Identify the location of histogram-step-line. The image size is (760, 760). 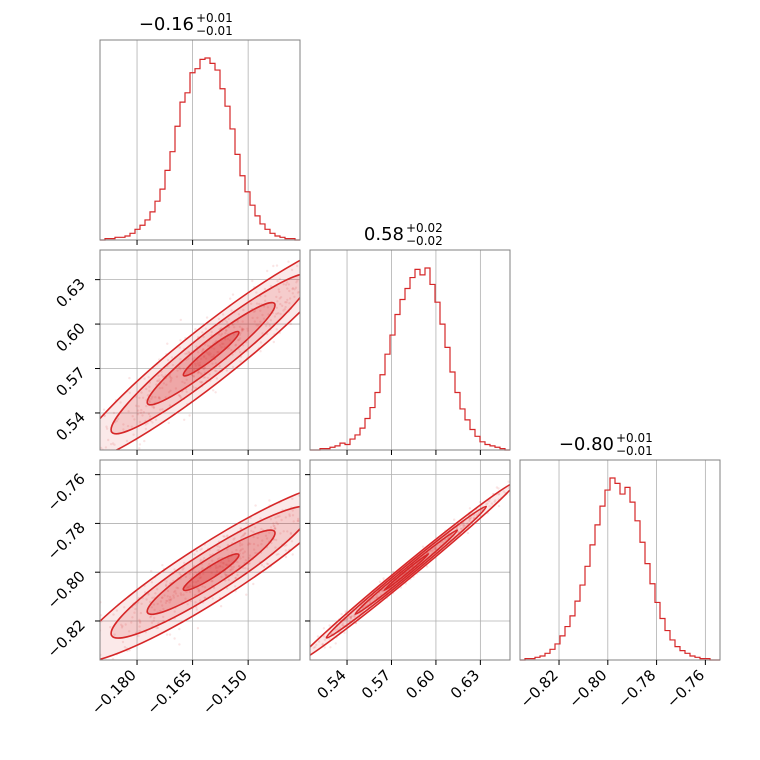
(200, 149).